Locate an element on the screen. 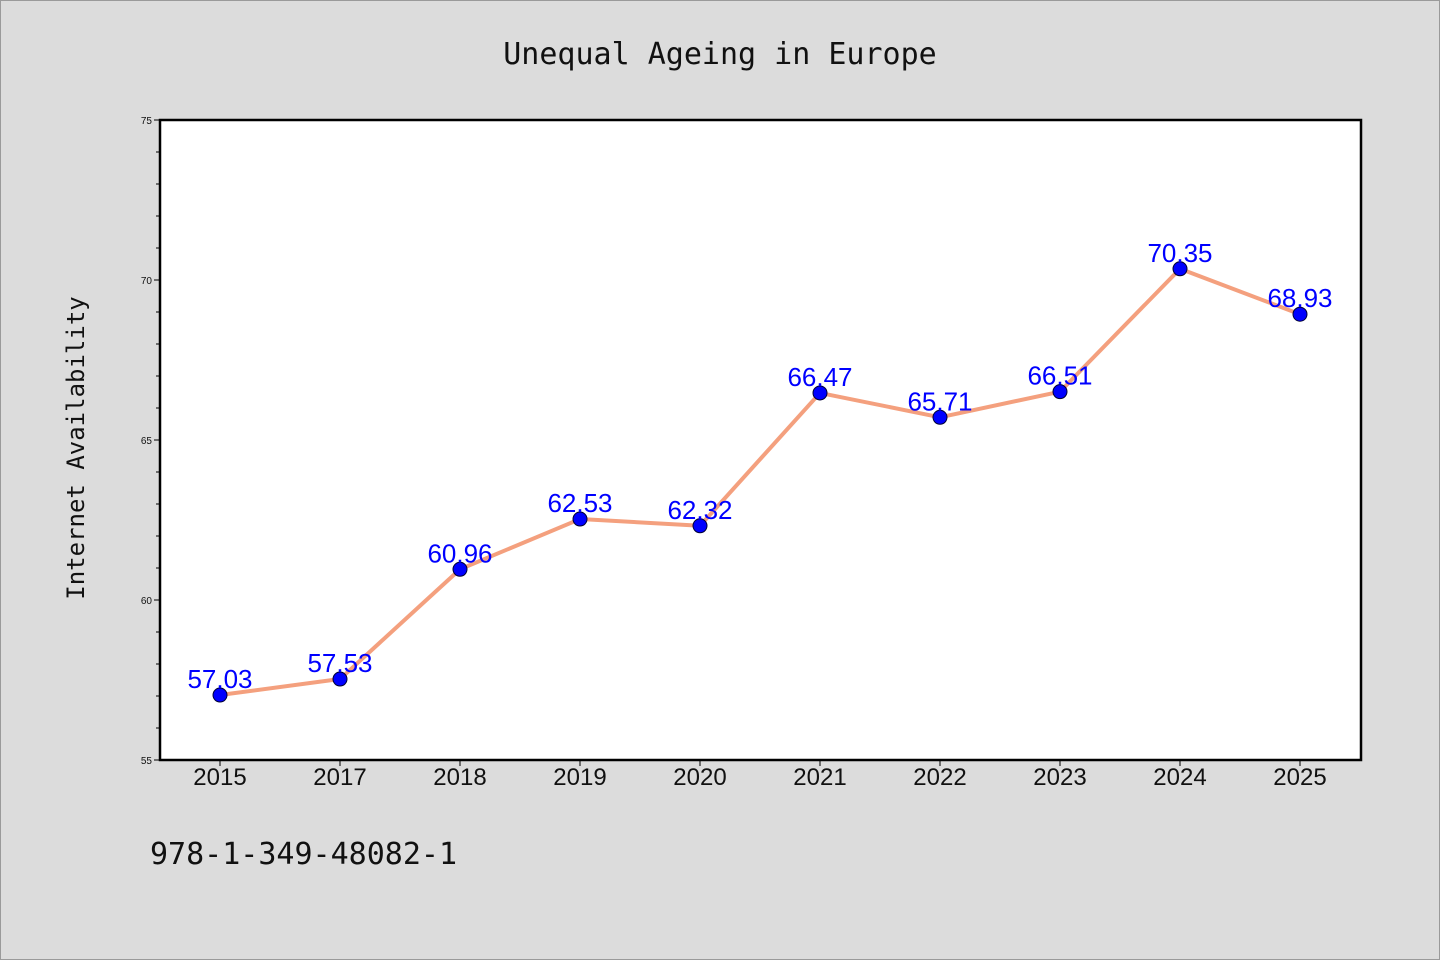 Image resolution: width=1440 pixels, height=960 pixels. x-tick-label: 2018 is located at coordinates (459, 777).